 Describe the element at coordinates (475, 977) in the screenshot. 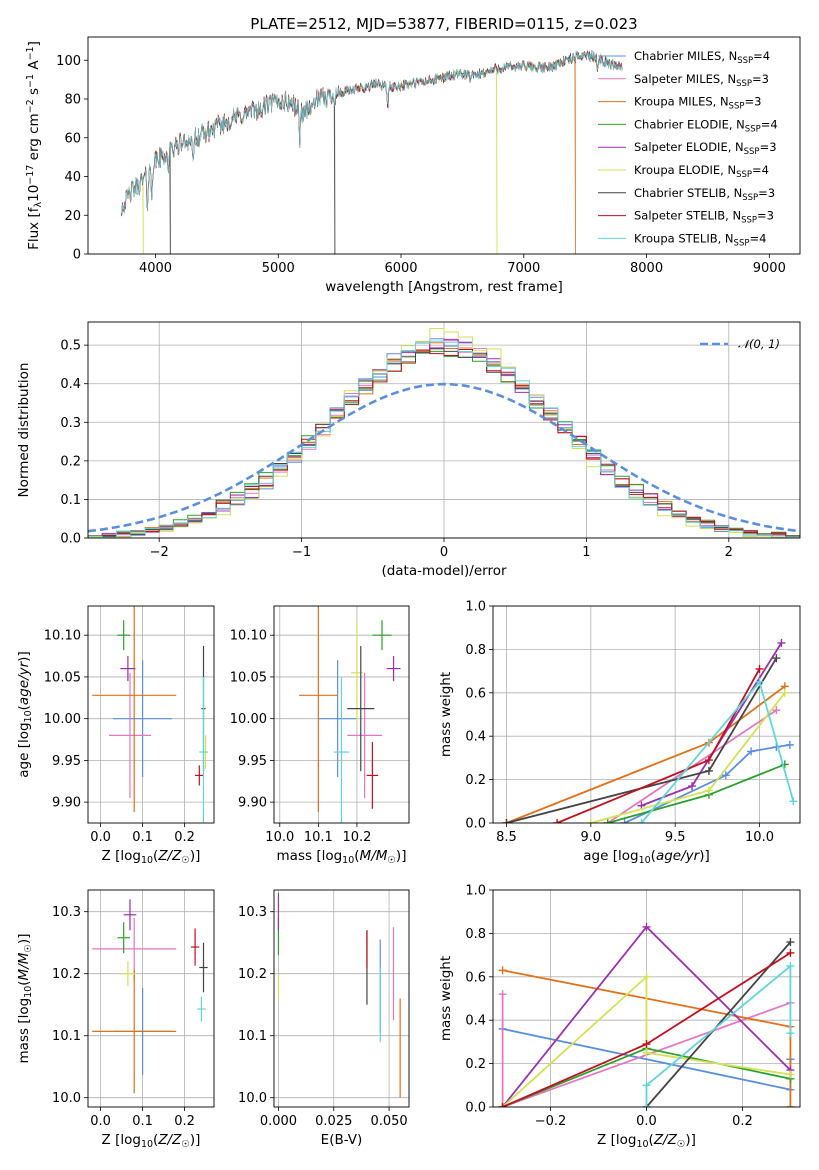

I see `y-tick-label: 0.6` at that location.